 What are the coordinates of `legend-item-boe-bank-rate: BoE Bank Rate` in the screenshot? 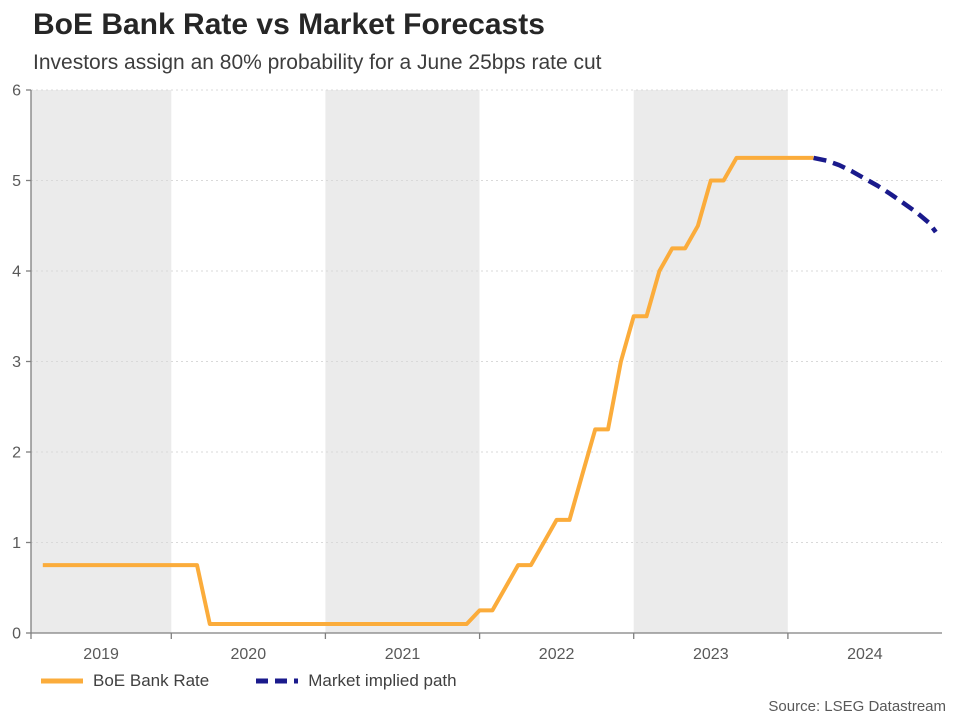 It's located at (124, 681).